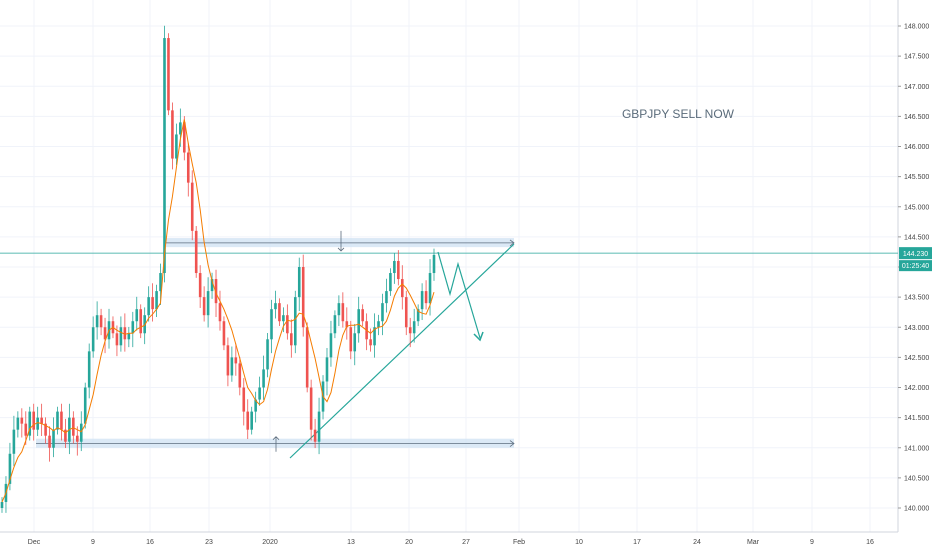  Describe the element at coordinates (916, 27) in the screenshot. I see `y-tick-label: 148.000` at that location.